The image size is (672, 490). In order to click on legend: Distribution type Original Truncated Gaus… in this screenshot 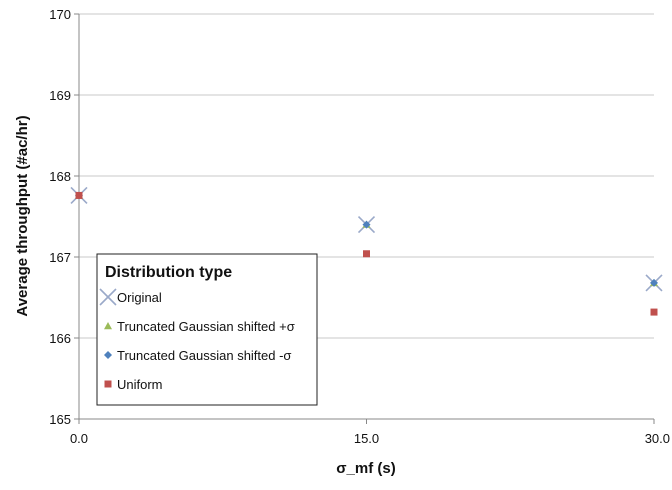, I will do `click(207, 329)`.